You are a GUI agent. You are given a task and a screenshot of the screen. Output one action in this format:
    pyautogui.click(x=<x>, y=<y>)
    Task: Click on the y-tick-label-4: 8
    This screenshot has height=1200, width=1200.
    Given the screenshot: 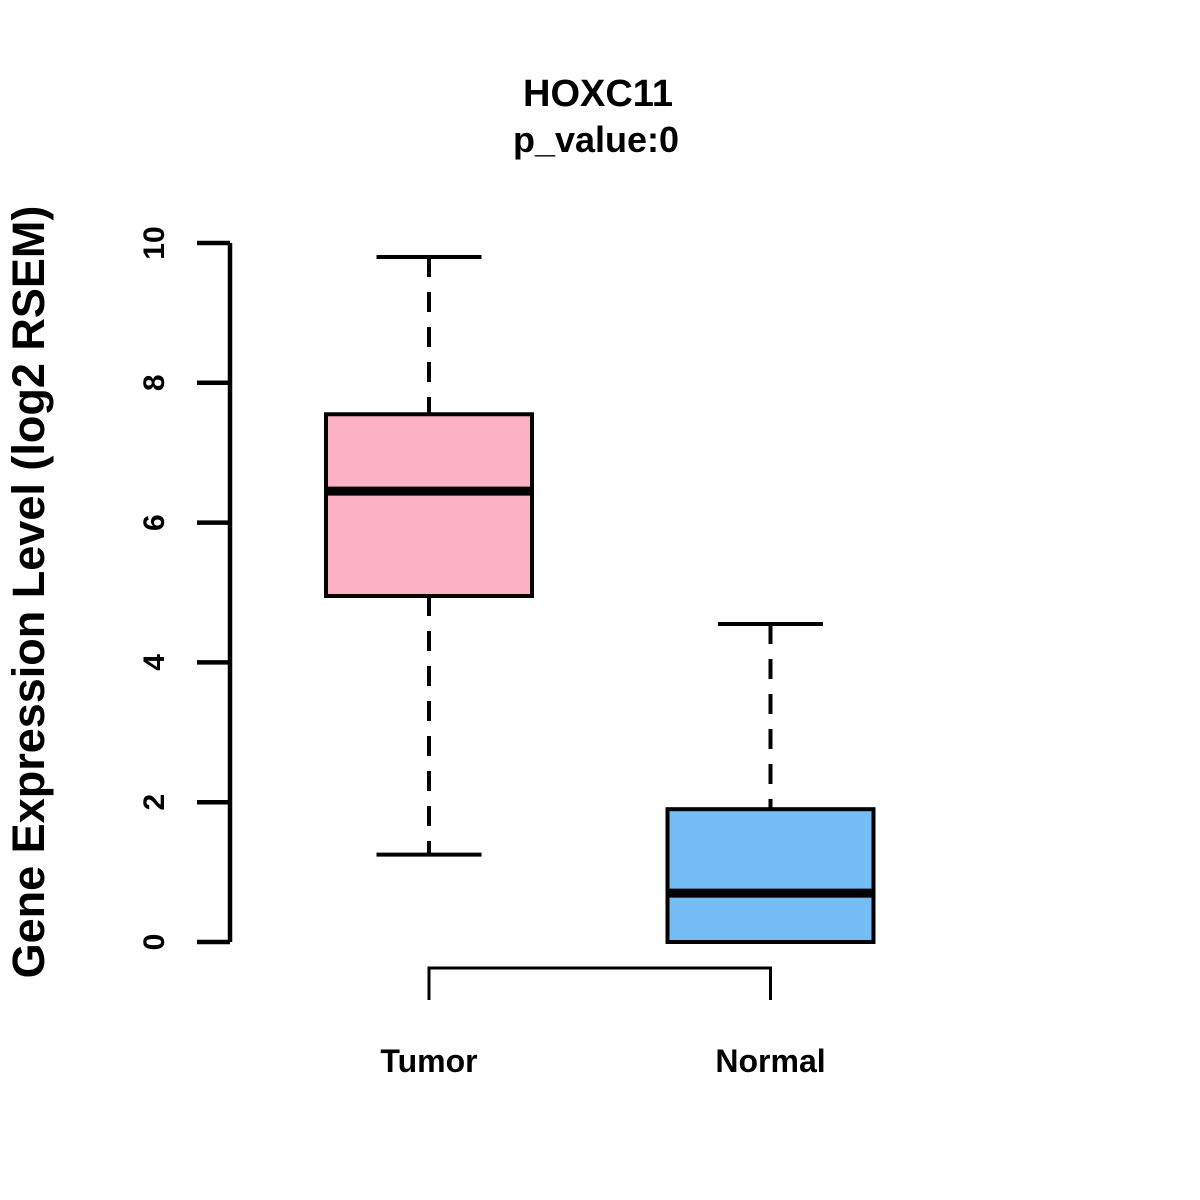 What is the action you would take?
    pyautogui.click(x=154, y=382)
    